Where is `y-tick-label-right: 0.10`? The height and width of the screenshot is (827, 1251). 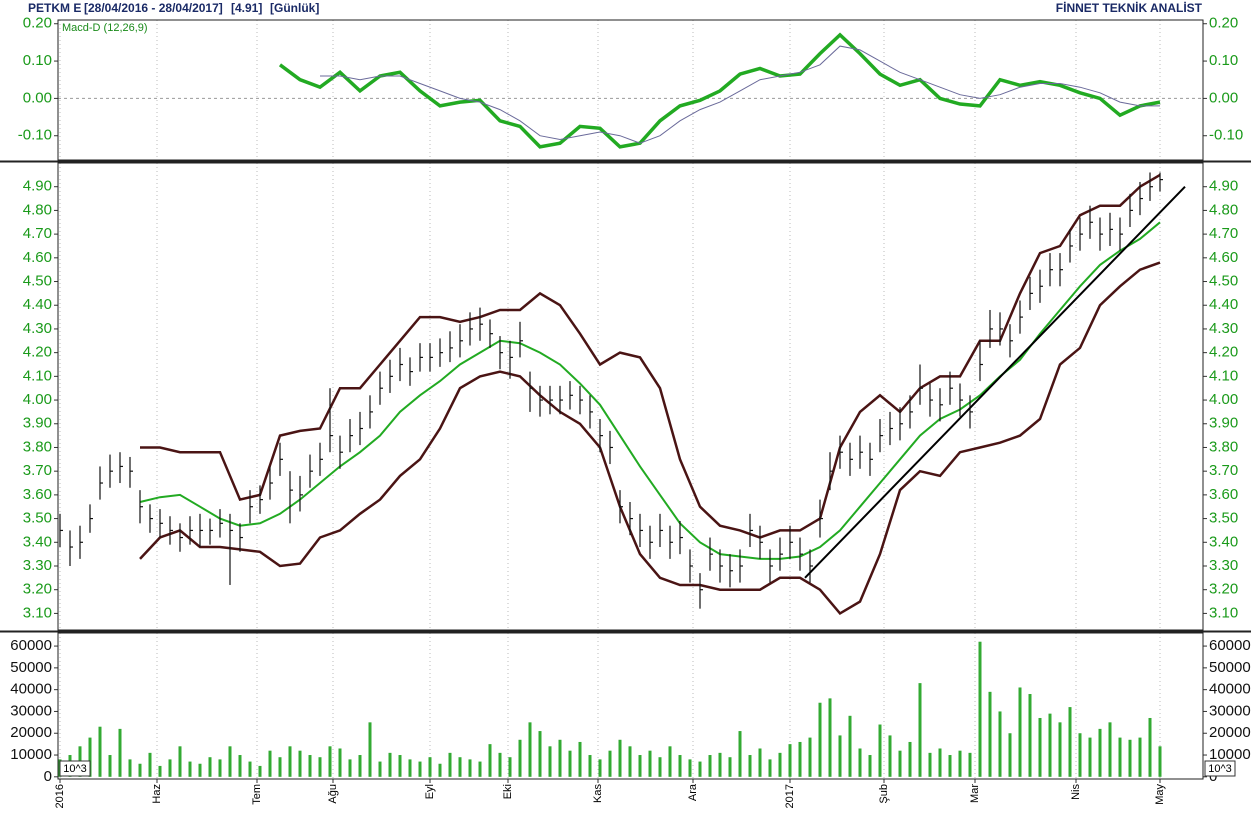
y-tick-label-right: 0.10 is located at coordinates (1223, 60).